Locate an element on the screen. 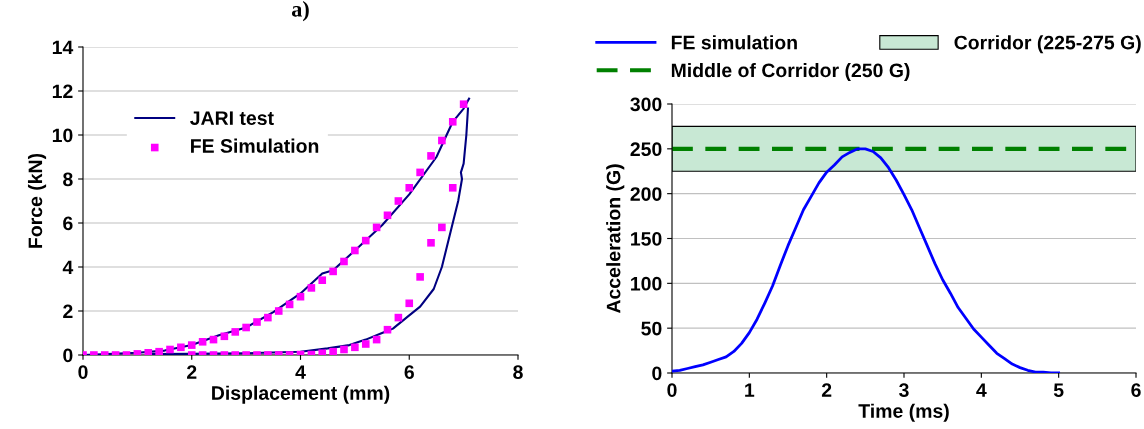  y-tick-label: 10 is located at coordinates (62, 135).